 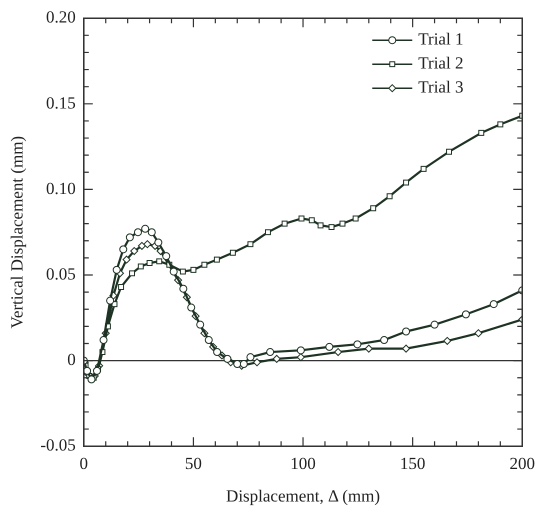 I want to click on x-tick-label: 150, so click(x=413, y=463).